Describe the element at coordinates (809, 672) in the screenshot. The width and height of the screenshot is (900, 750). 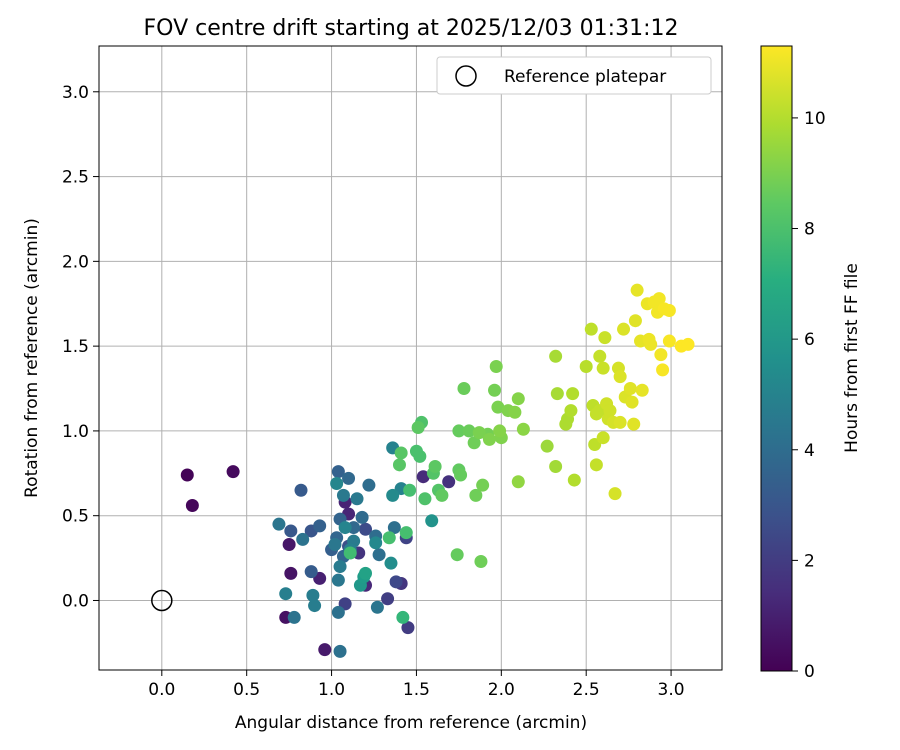
I see `colorbar-tick-label: 0` at that location.